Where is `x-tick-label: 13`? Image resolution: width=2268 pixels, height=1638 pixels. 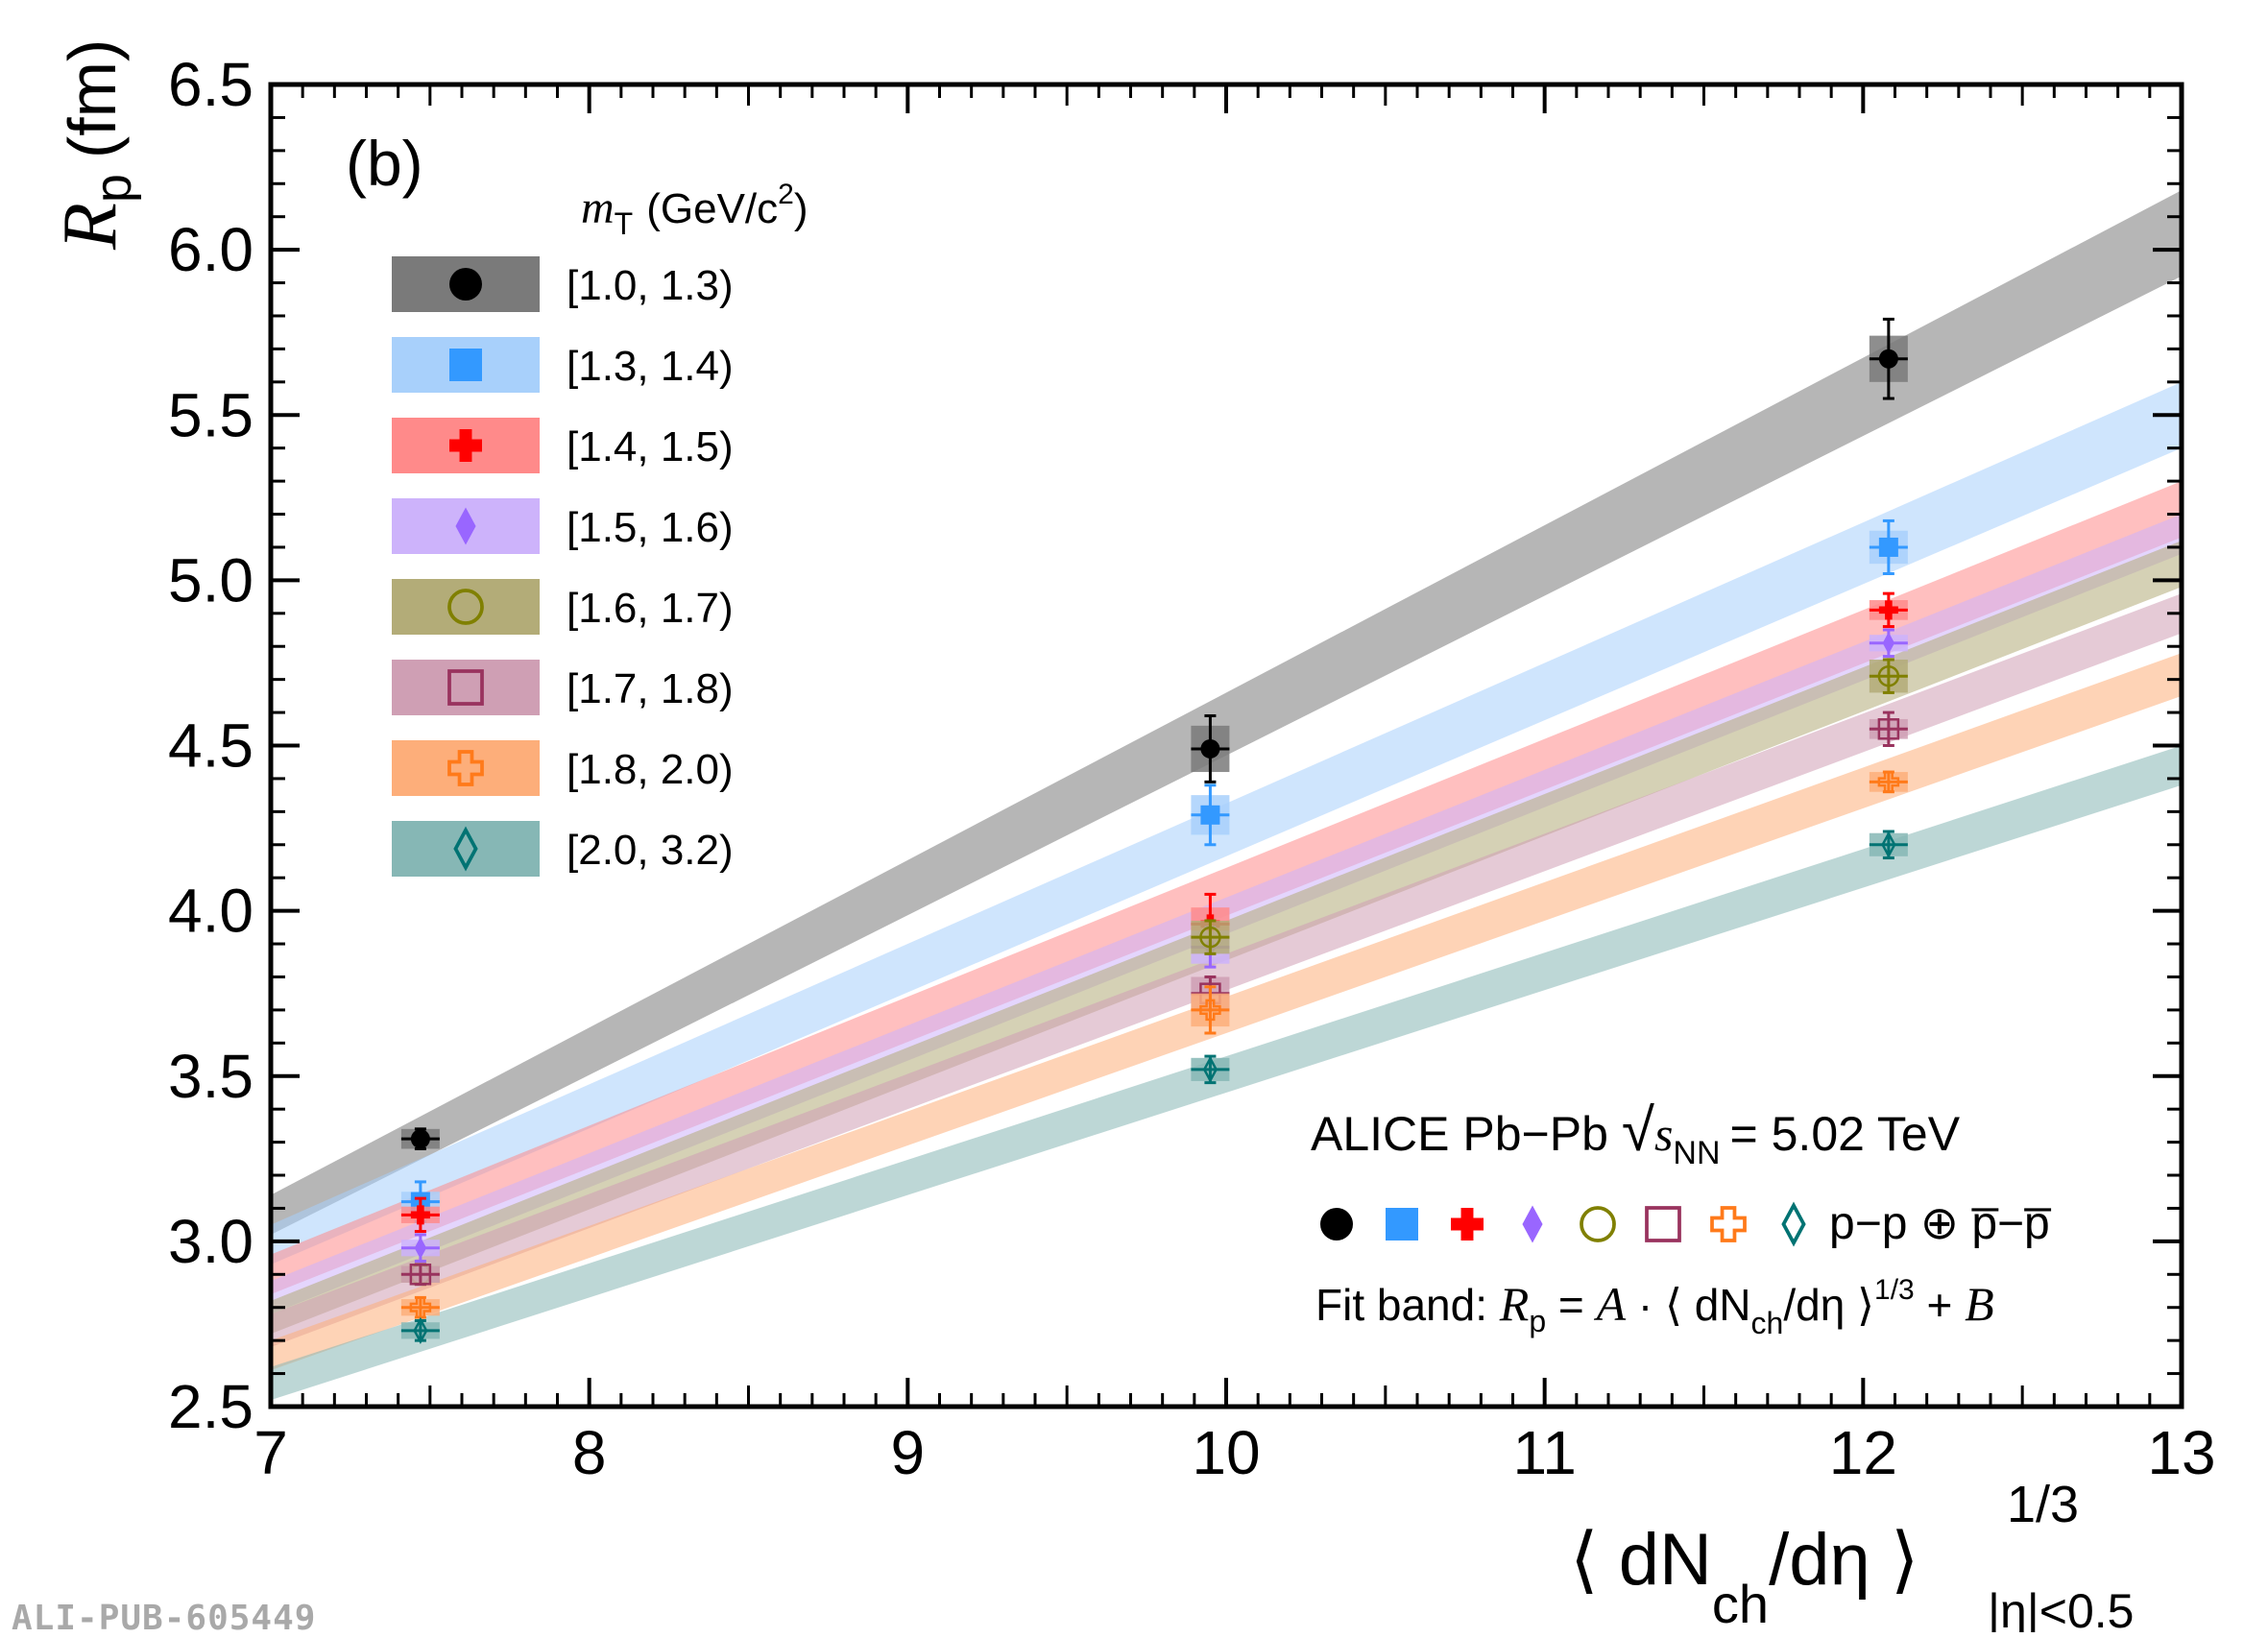
x-tick-label: 13 is located at coordinates (2181, 1453).